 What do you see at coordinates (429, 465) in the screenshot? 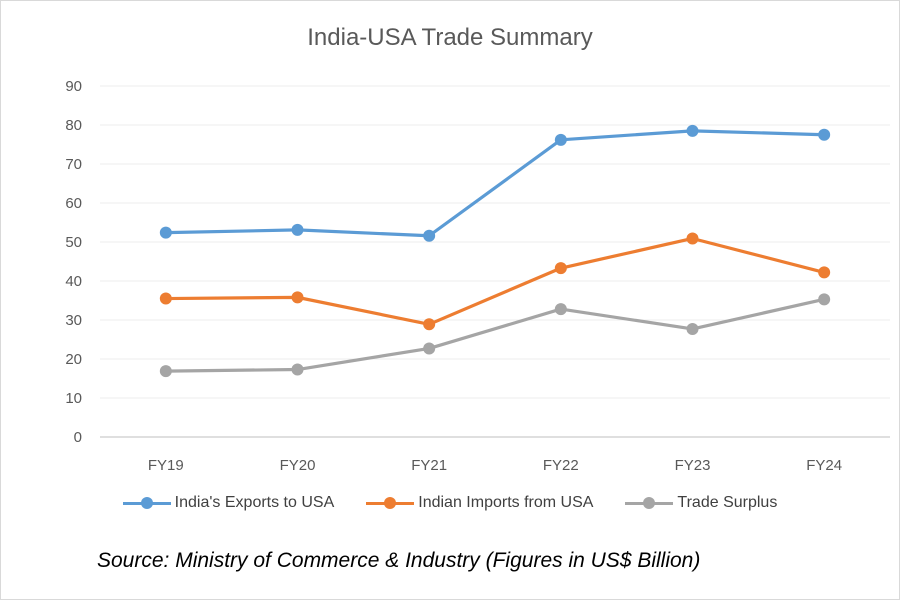
I see `x-tick-label: FY21` at bounding box center [429, 465].